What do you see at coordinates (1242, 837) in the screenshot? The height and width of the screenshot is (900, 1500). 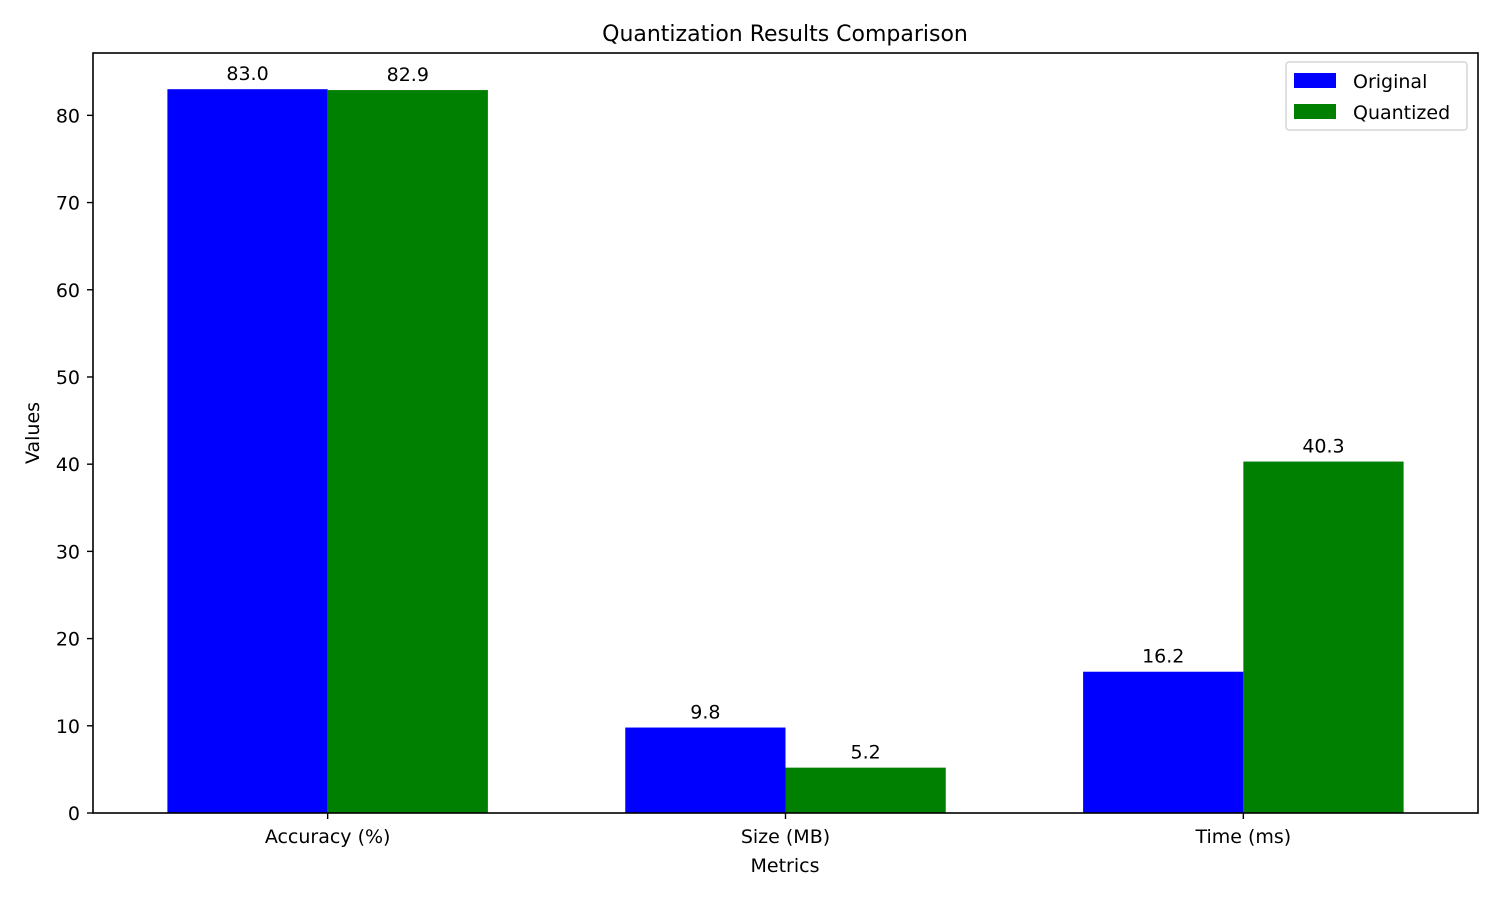 I see `x-tick-label-time-ms: Time (ms)` at bounding box center [1242, 837].